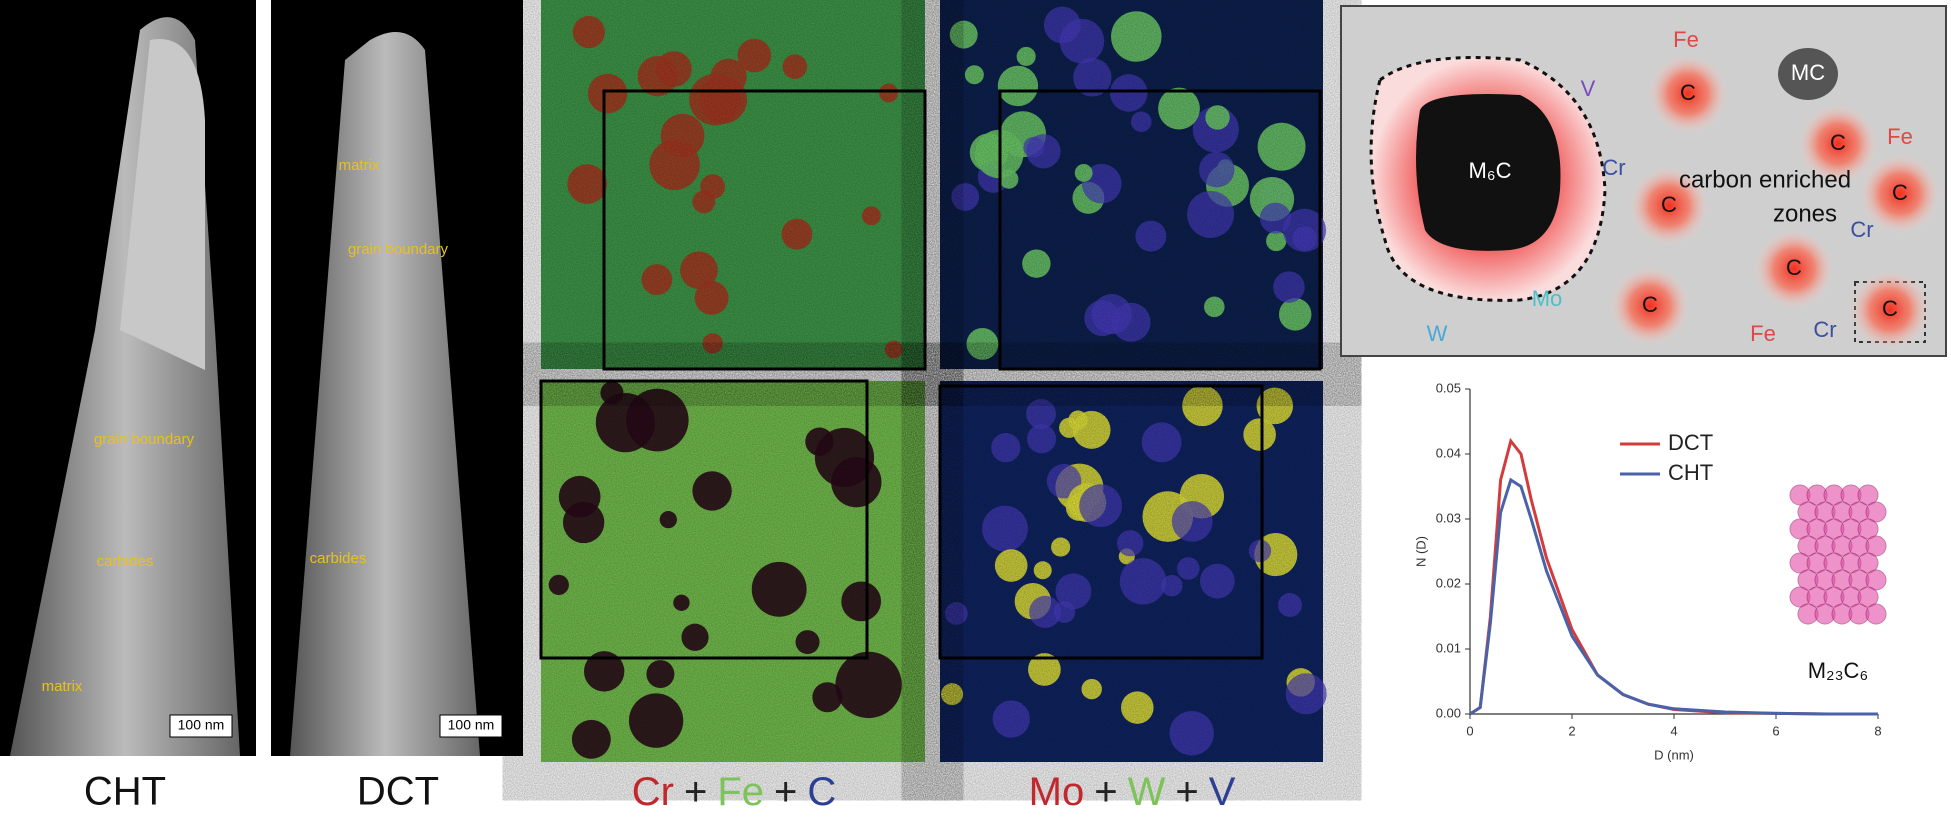 This screenshot has width=1951, height=819. What do you see at coordinates (1448, 452) in the screenshot?
I see `y-tick-label: 0.04` at bounding box center [1448, 452].